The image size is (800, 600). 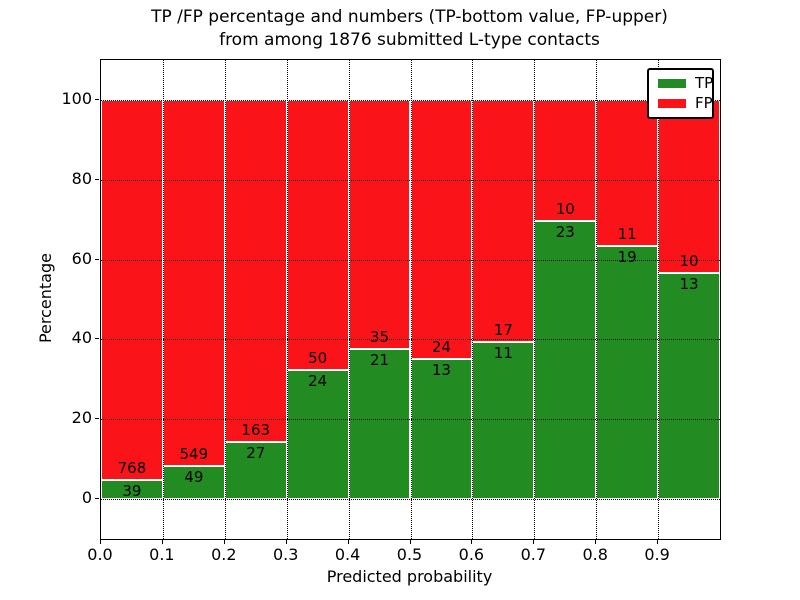 I want to click on y-tick-label: 80, so click(x=81, y=178).